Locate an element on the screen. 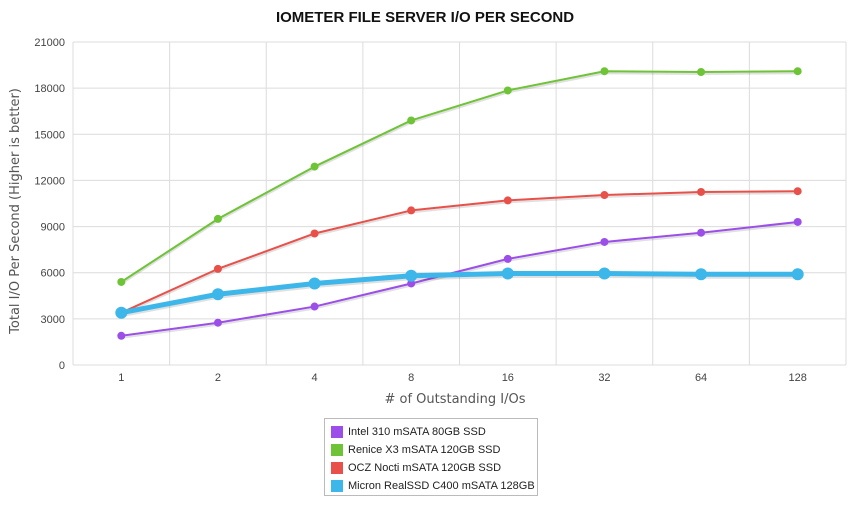  legend-label-ocz: OCZ Nocti mSATA 120GB SSD is located at coordinates (425, 468).